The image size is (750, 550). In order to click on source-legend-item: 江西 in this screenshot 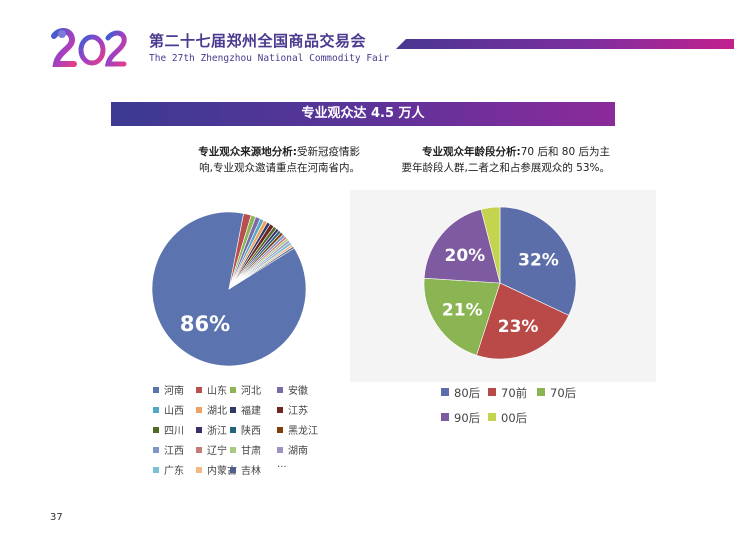, I will do `click(168, 449)`.